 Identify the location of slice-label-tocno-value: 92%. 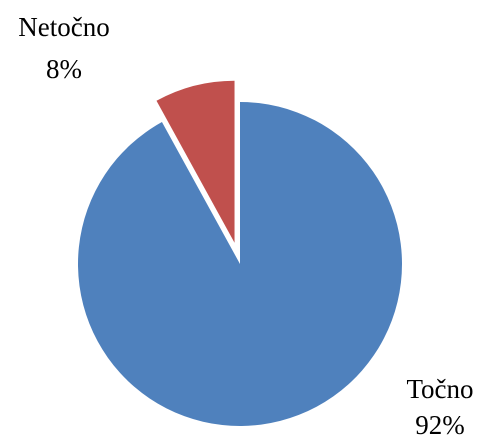
(440, 425).